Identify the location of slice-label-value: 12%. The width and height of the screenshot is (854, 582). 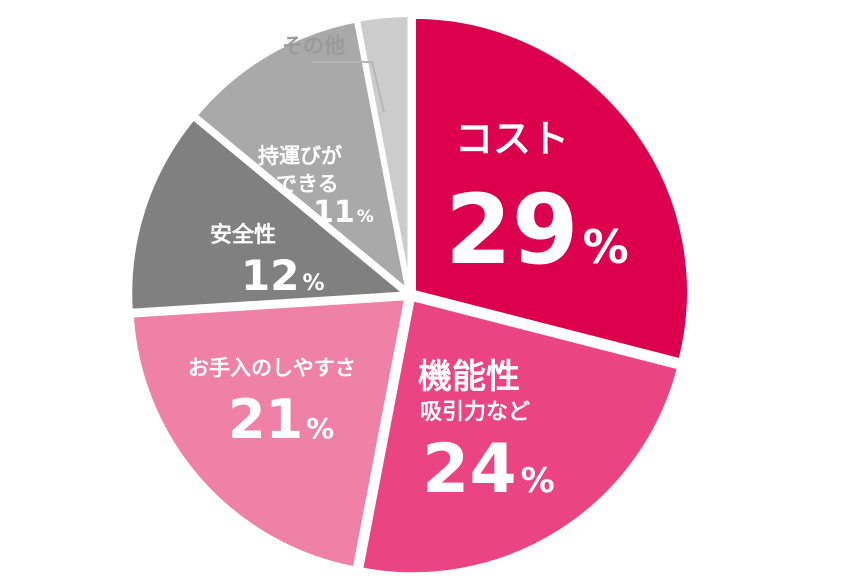
(283, 275).